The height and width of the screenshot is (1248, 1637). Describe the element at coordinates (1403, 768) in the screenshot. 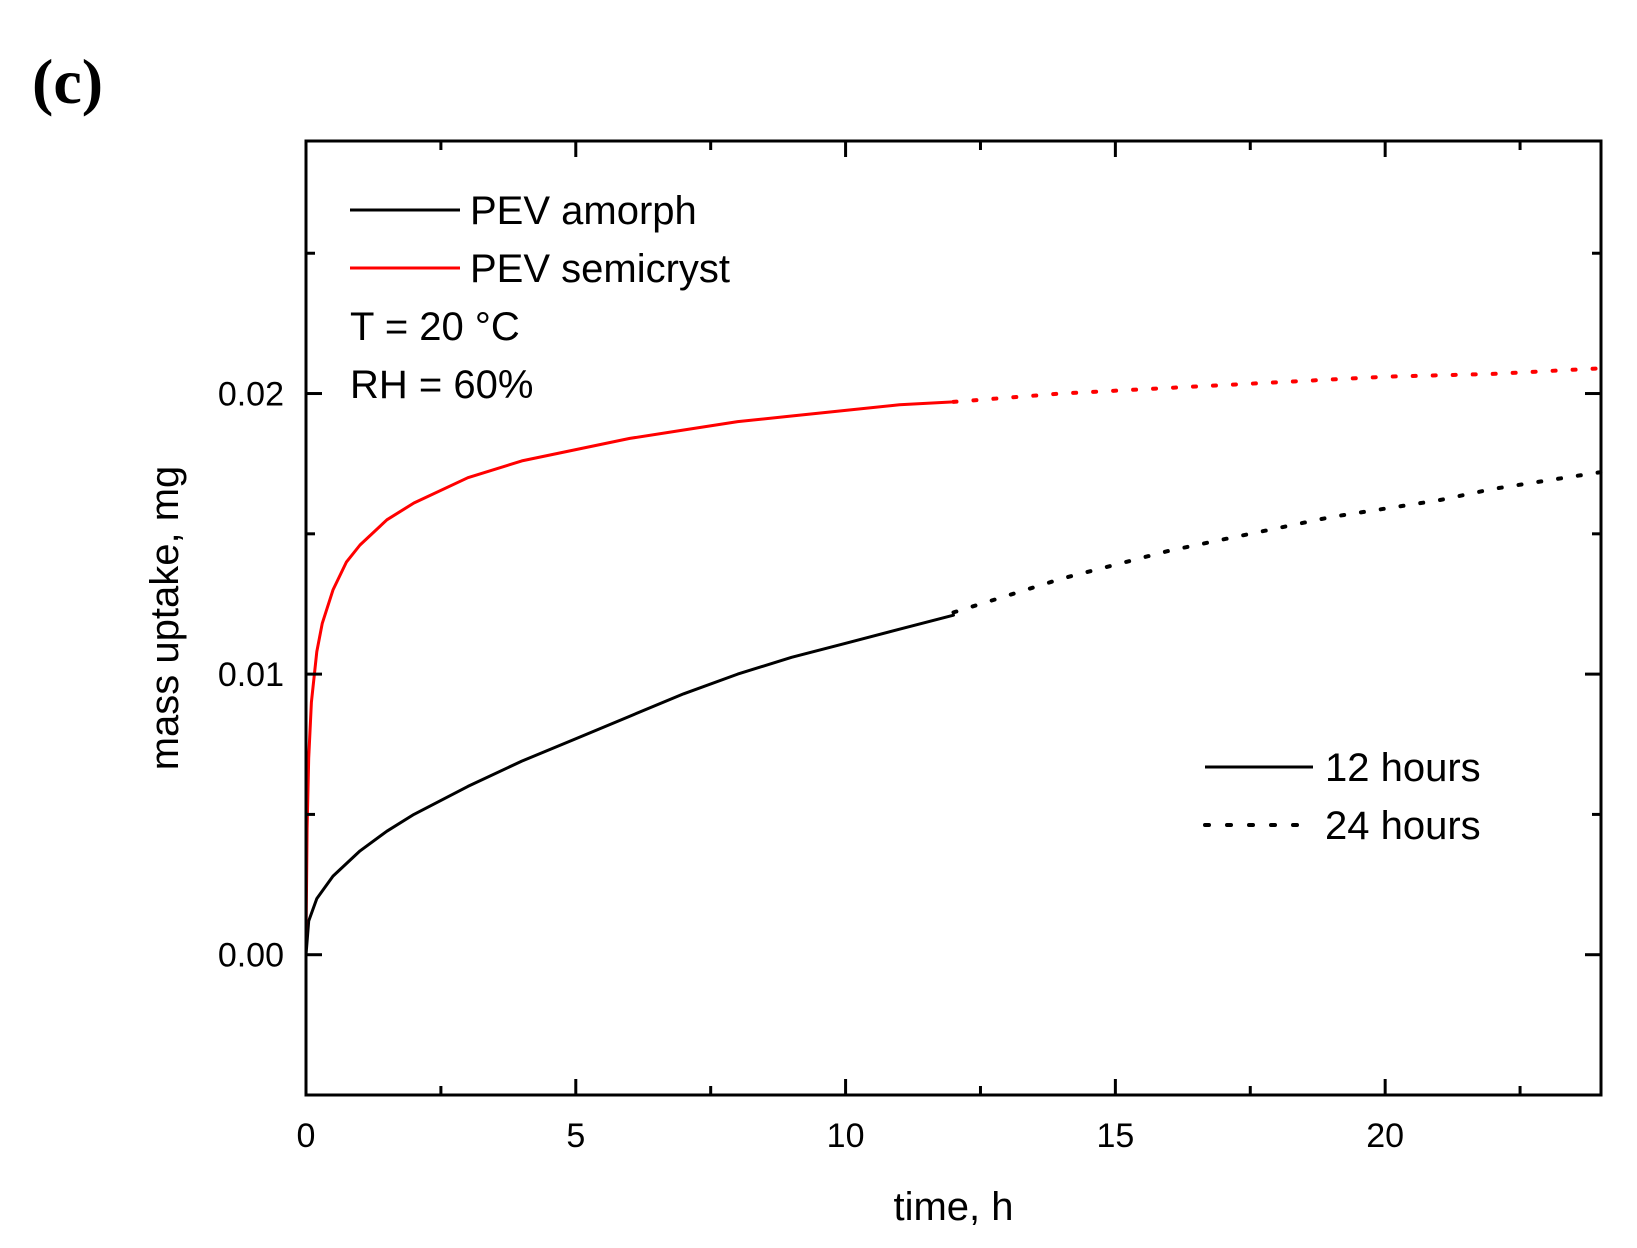

I see `legend-label-12-hours: 12 hours` at that location.